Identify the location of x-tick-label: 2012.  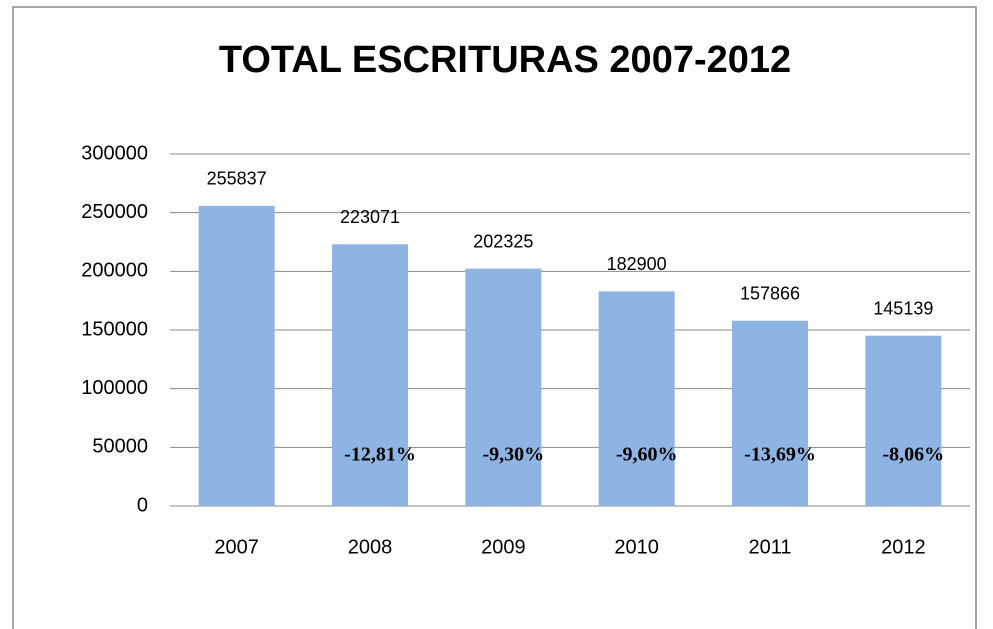
(903, 547).